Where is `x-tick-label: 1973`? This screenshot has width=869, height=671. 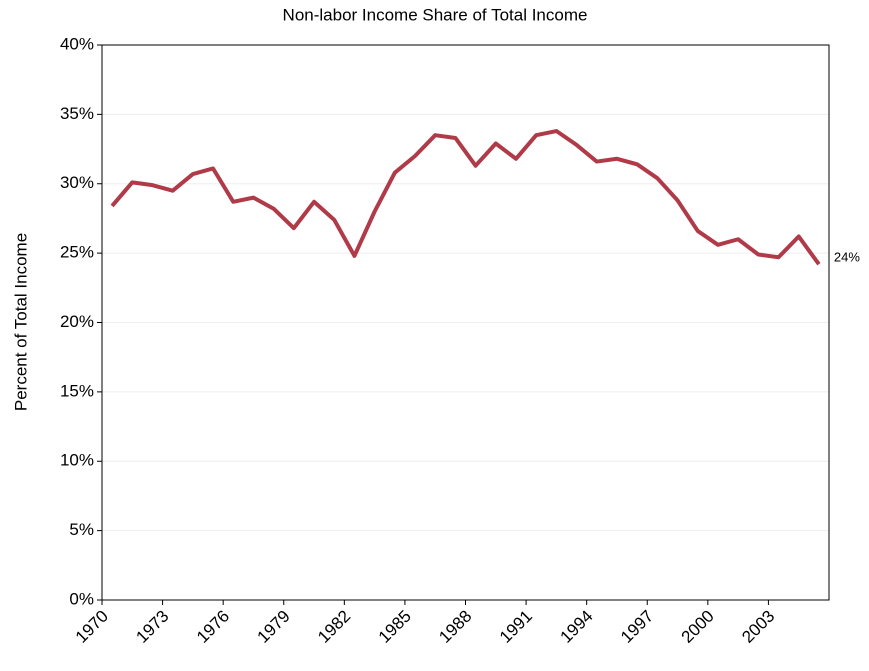
x-tick-label: 1973 is located at coordinates (152, 627).